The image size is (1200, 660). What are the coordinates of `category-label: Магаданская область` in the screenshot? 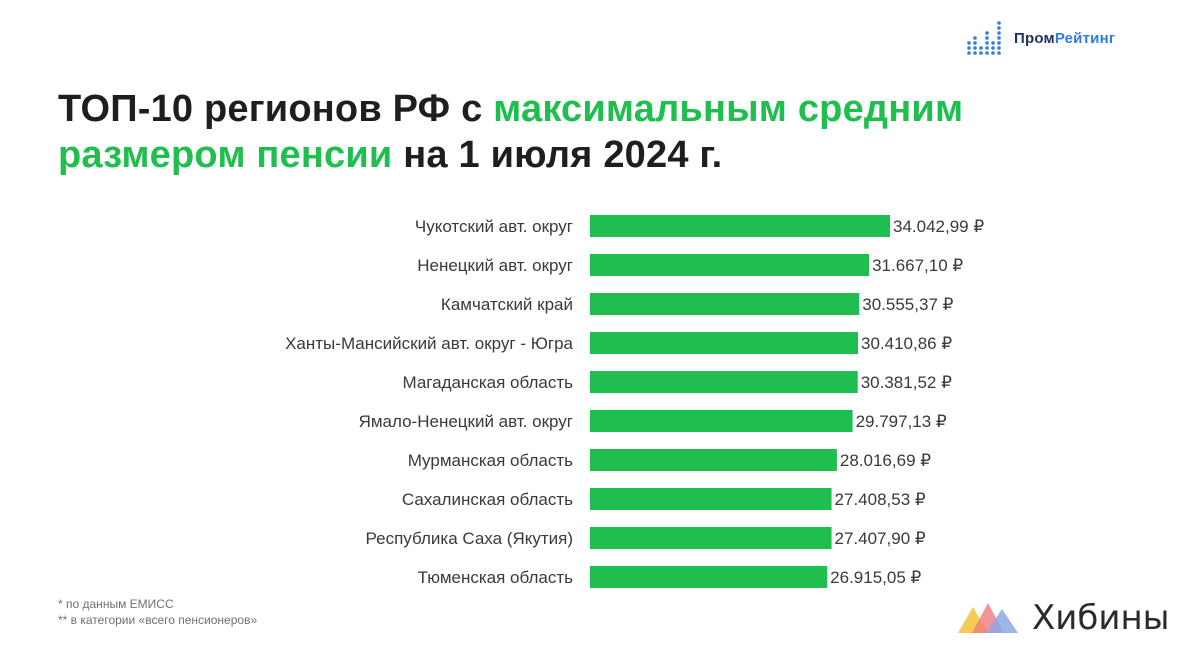 It's located at (488, 382).